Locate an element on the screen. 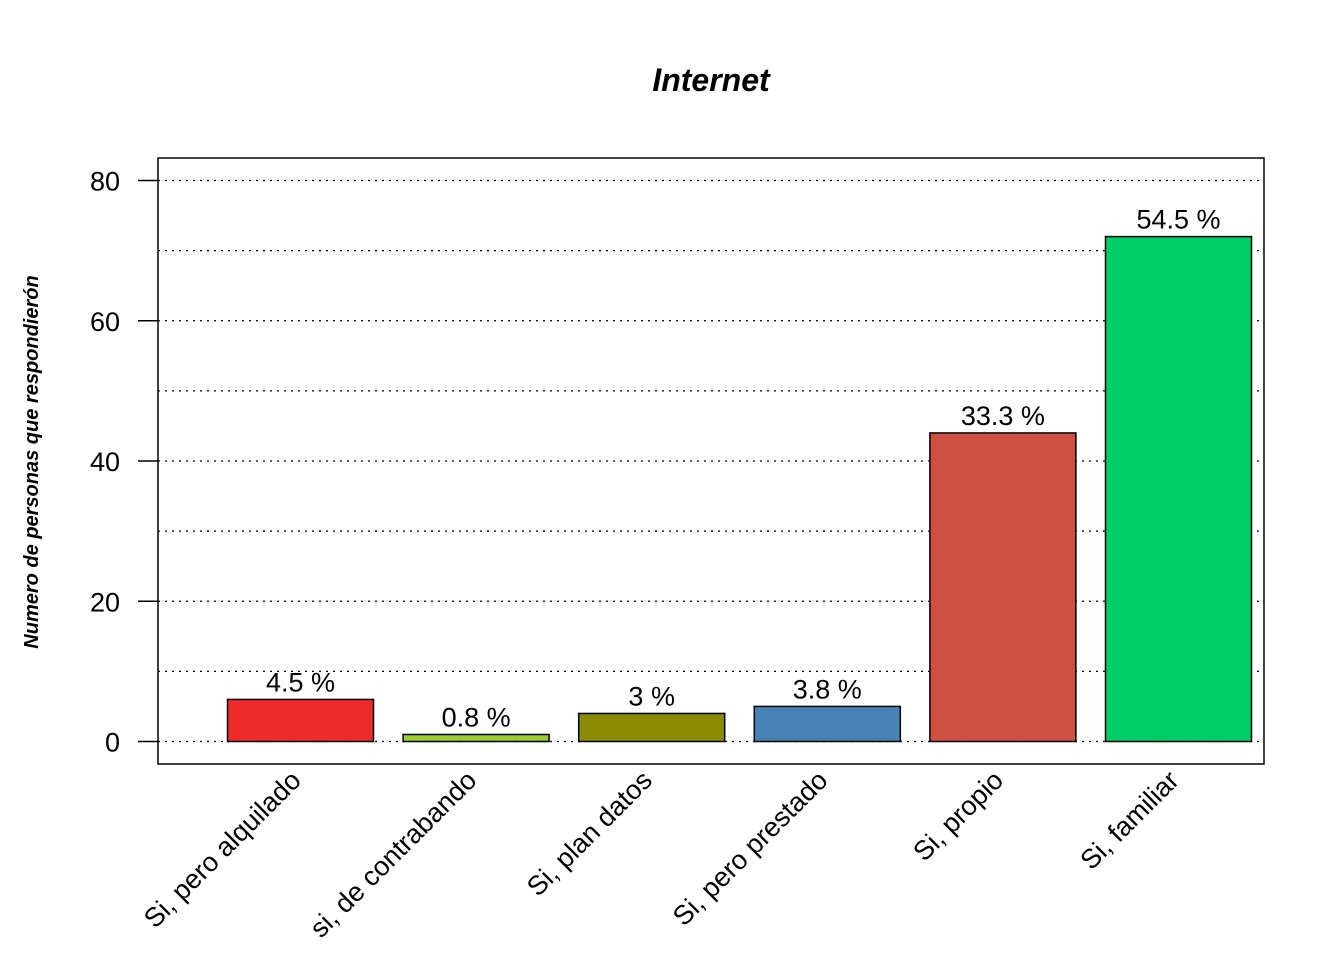 The height and width of the screenshot is (960, 1344). data-label: 4.5 % is located at coordinates (300, 682).